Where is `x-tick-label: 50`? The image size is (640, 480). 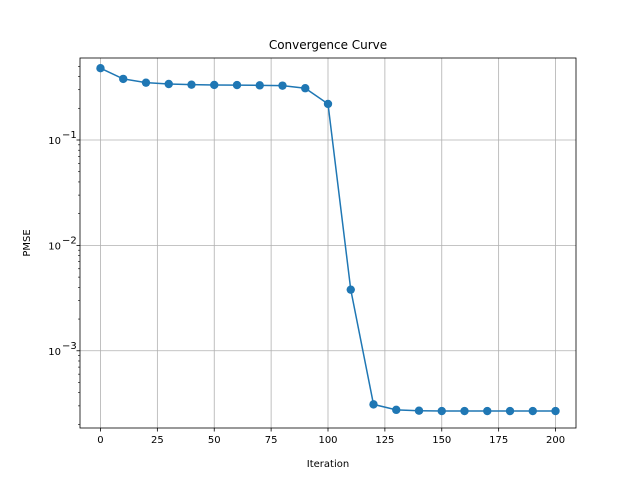
x-tick-label: 50 is located at coordinates (214, 440).